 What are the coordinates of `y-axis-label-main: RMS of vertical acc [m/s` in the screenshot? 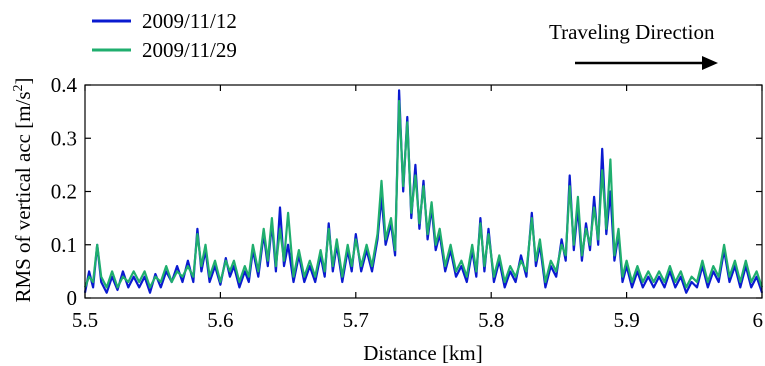 It's located at (23, 196).